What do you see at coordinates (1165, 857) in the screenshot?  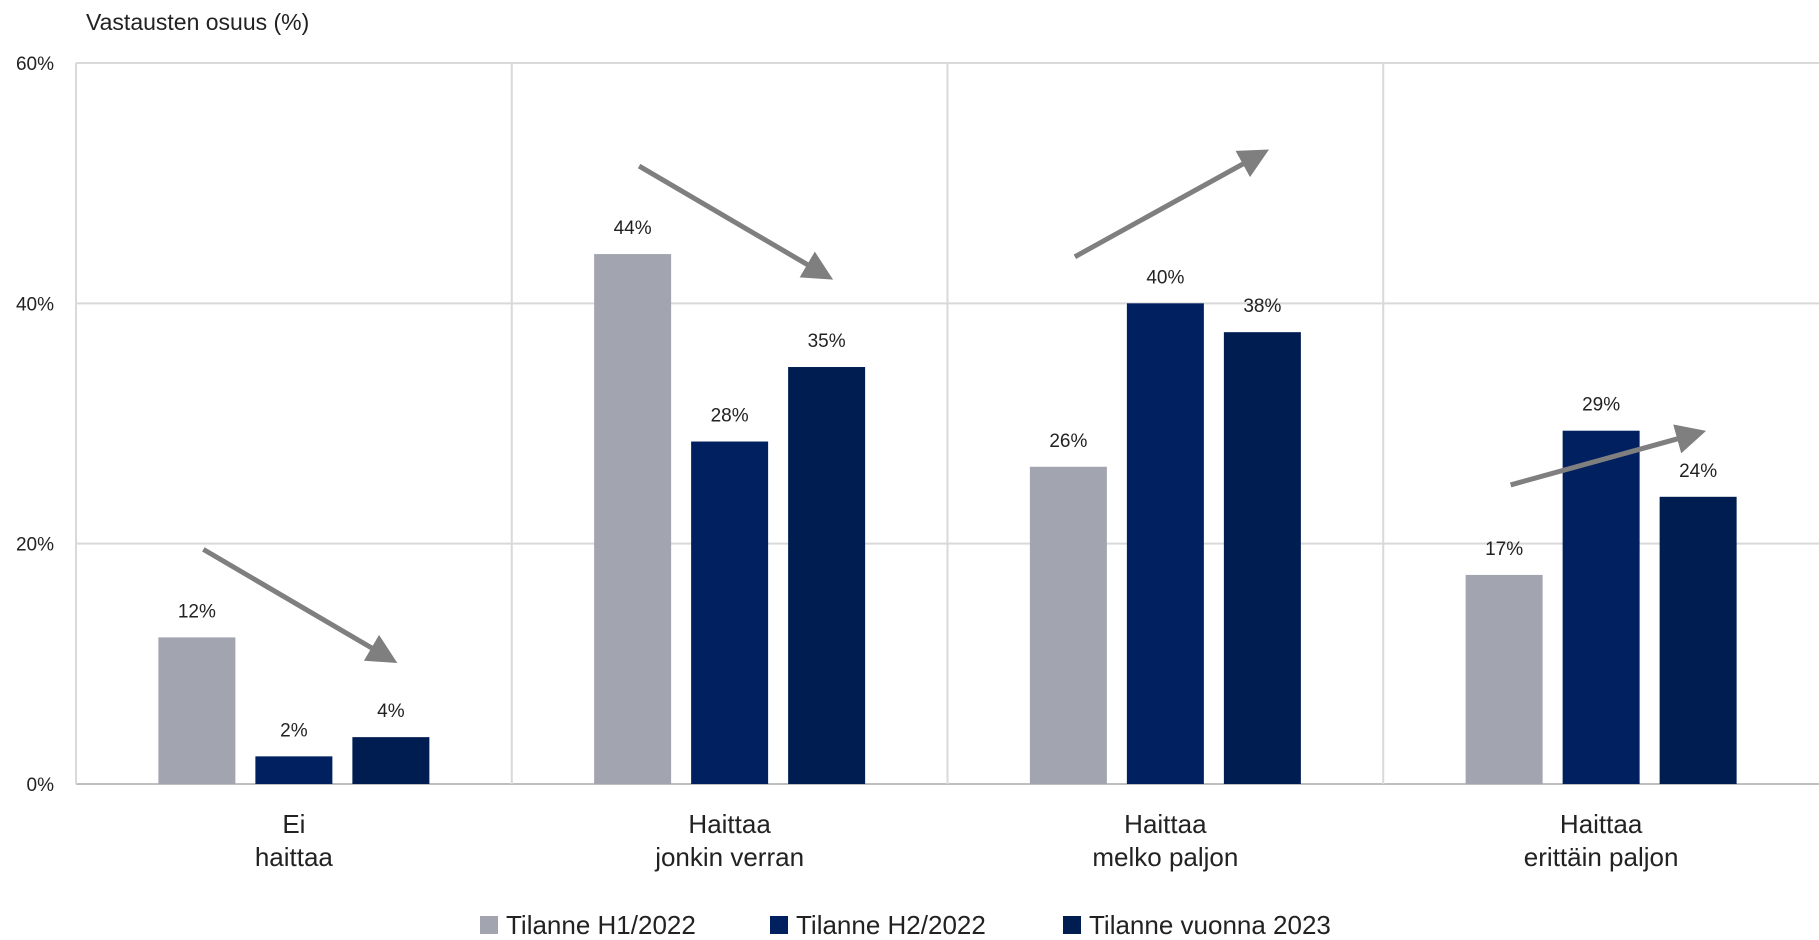 I see `category-label-line: melko paljon` at bounding box center [1165, 857].